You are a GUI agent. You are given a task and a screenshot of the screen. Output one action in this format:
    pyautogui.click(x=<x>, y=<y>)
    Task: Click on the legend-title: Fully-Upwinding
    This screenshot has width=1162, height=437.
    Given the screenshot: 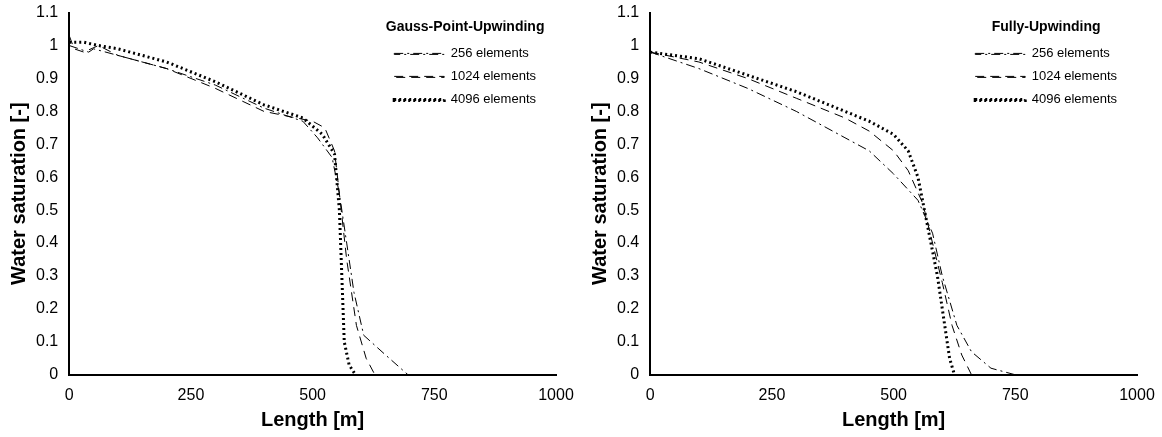 What is the action you would take?
    pyautogui.click(x=1046, y=26)
    